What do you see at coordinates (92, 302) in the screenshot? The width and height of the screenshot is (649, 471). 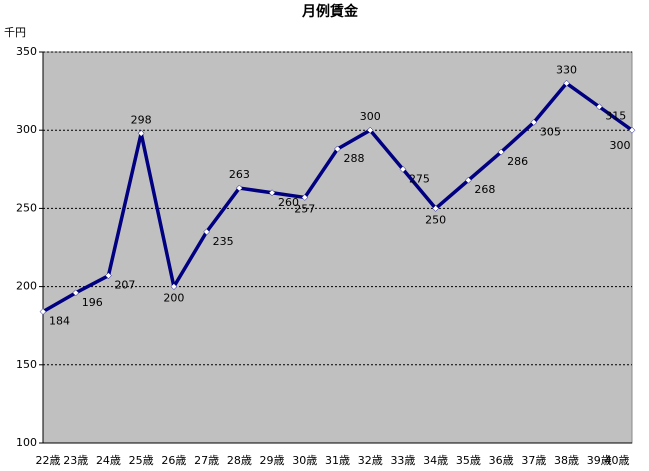 I see `data-label: 196` at bounding box center [92, 302].